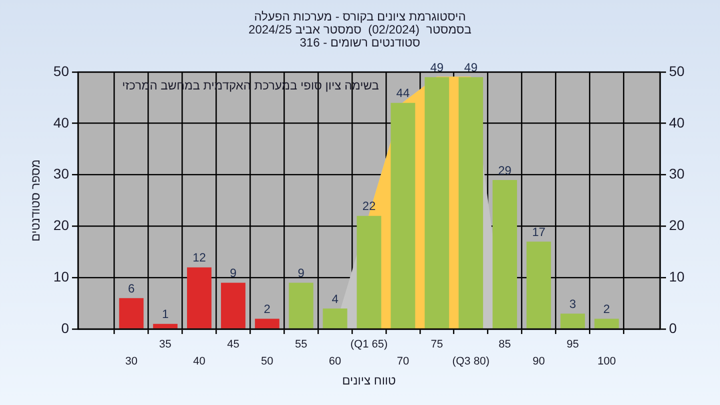 This screenshot has width=720, height=405. I want to click on y-tick-label: 40, so click(61, 122).